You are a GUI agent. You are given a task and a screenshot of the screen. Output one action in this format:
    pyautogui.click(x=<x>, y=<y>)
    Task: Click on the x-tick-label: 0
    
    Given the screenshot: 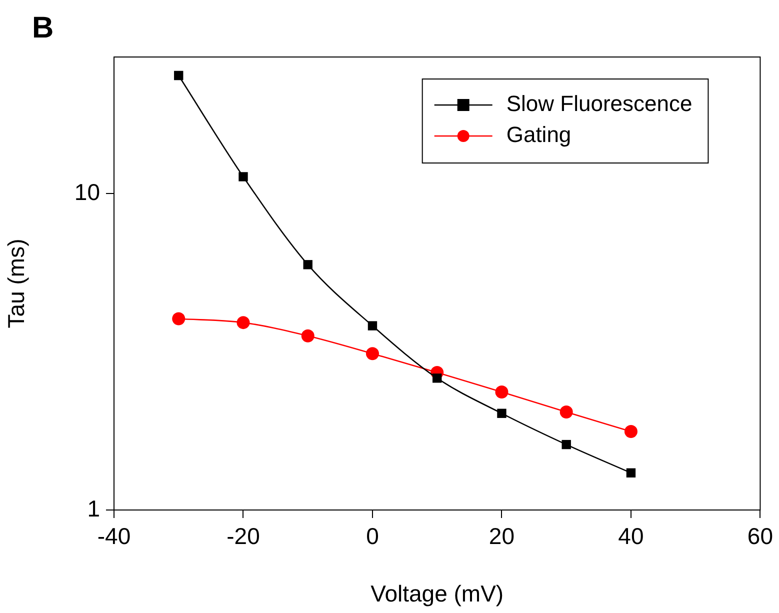 What is the action you would take?
    pyautogui.click(x=372, y=536)
    